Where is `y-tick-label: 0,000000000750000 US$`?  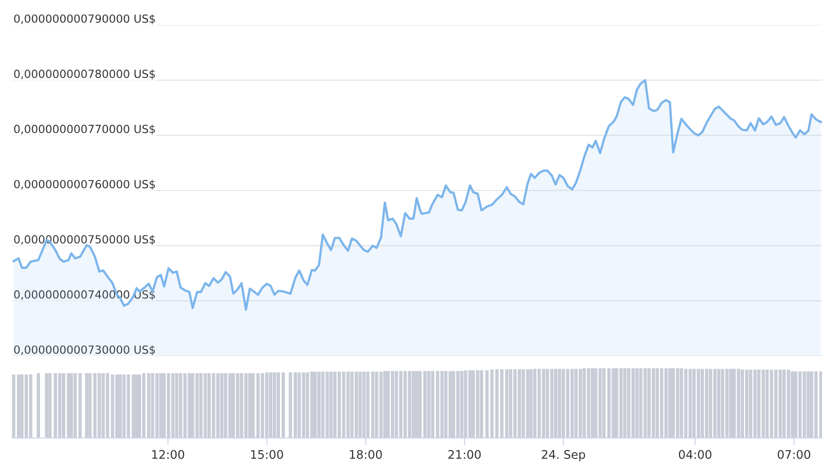
y-tick-label: 0,000000000750000 US$ is located at coordinates (84, 239).